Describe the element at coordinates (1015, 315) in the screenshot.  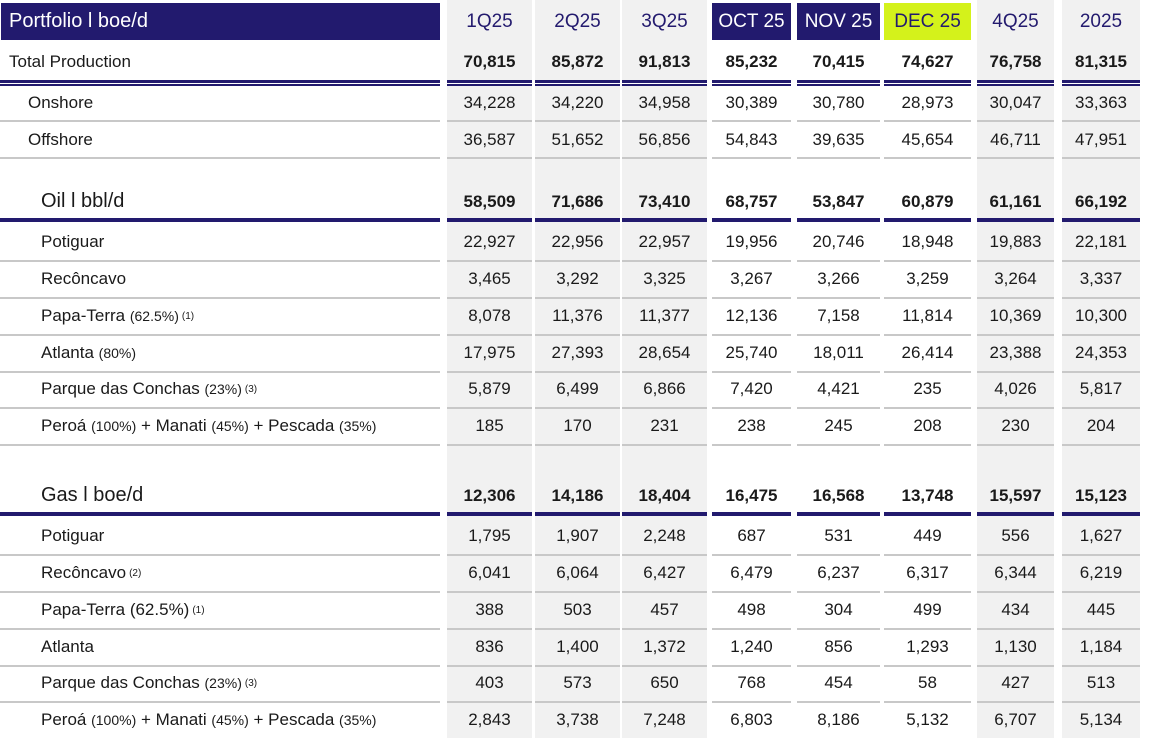
I see `value-cell: 10,369` at that location.